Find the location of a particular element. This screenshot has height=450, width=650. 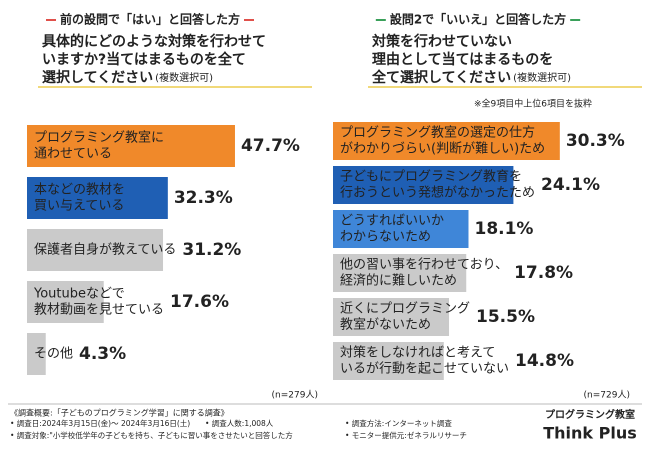

category-label: いるが行動を起こせていない is located at coordinates (424, 369).